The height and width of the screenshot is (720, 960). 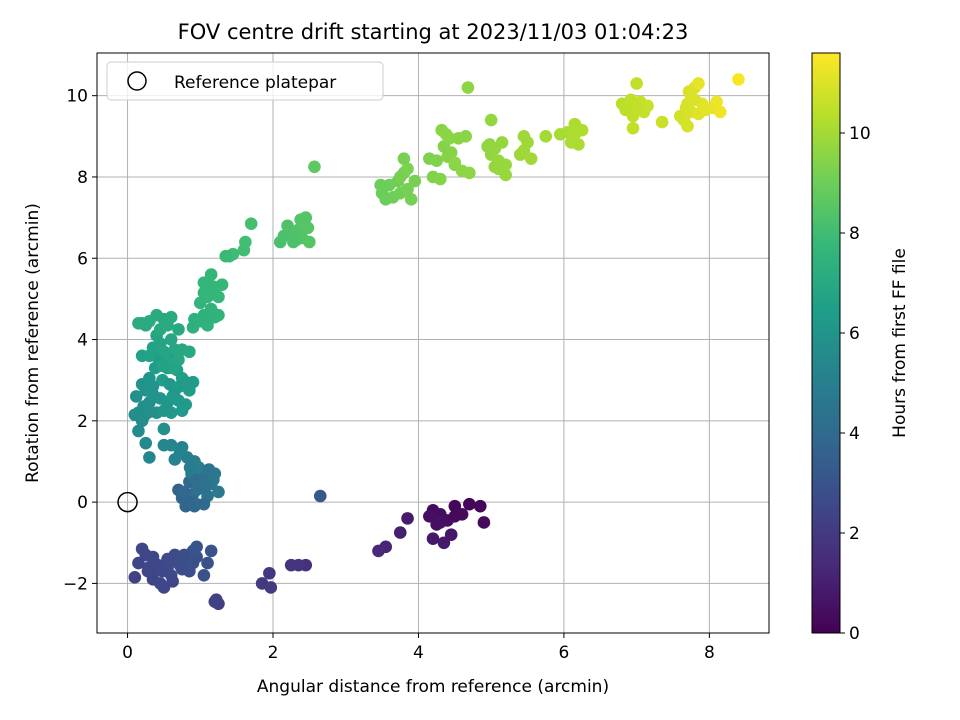 I want to click on x-tick-label: 2, so click(x=273, y=653).